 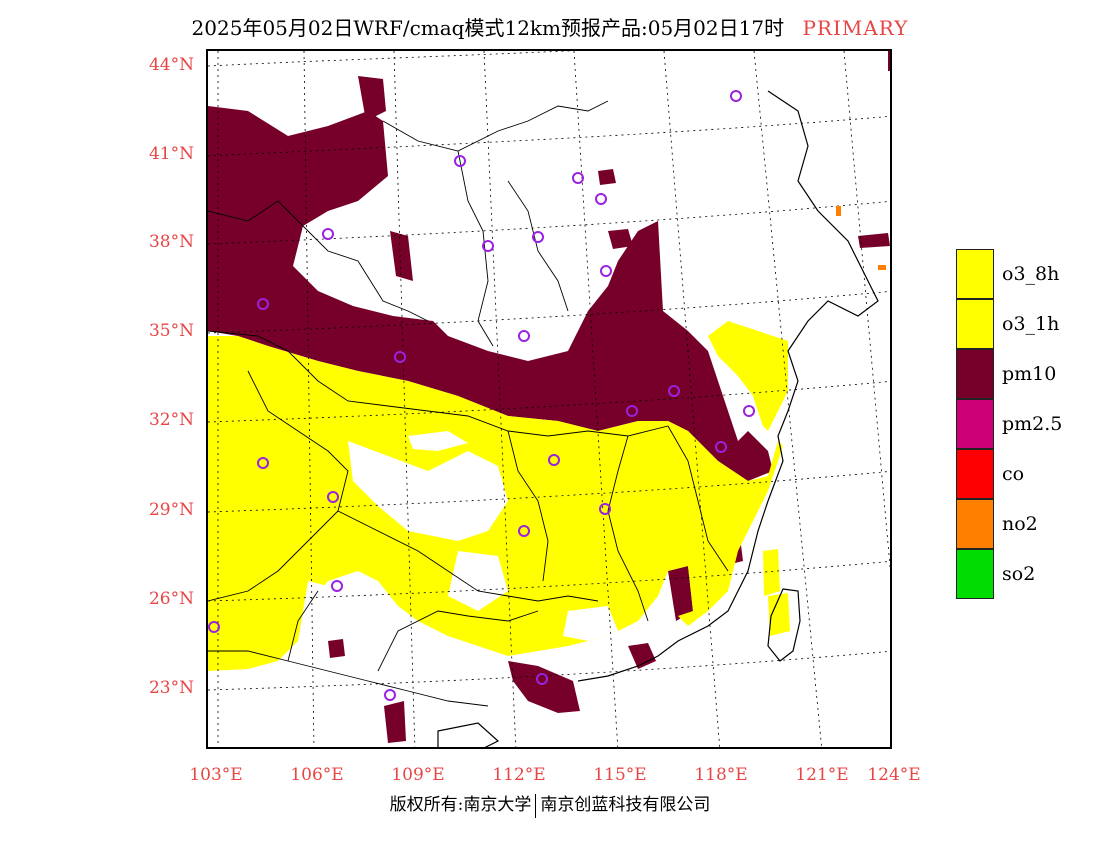 I want to click on legend-item-so2: so2, so click(x=1026, y=574).